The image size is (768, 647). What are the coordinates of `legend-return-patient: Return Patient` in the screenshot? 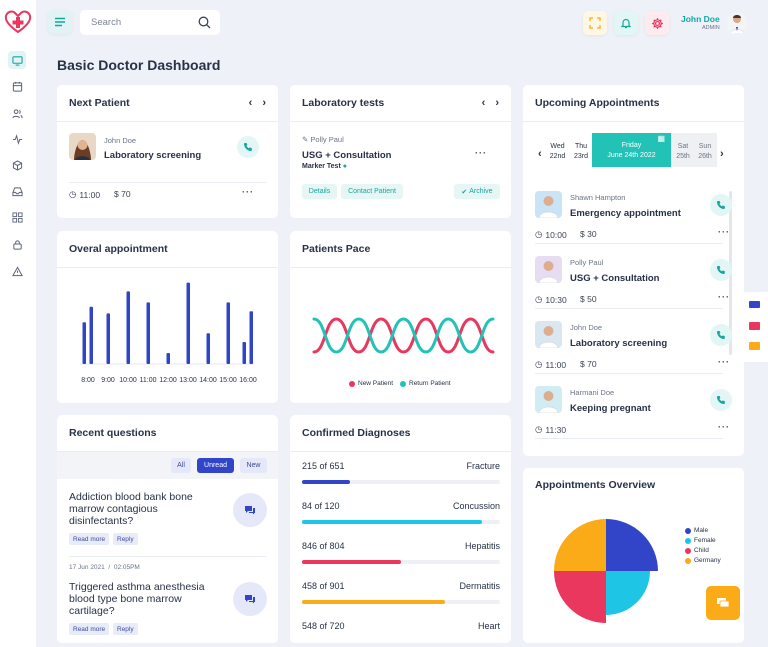 It's located at (425, 383).